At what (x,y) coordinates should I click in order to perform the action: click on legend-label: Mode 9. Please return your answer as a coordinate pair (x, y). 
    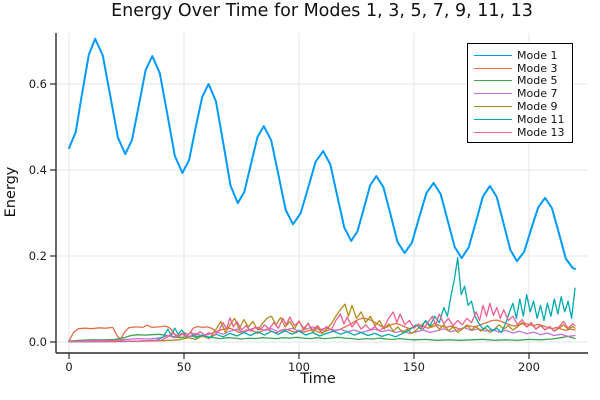
    Looking at the image, I should click on (537, 107).